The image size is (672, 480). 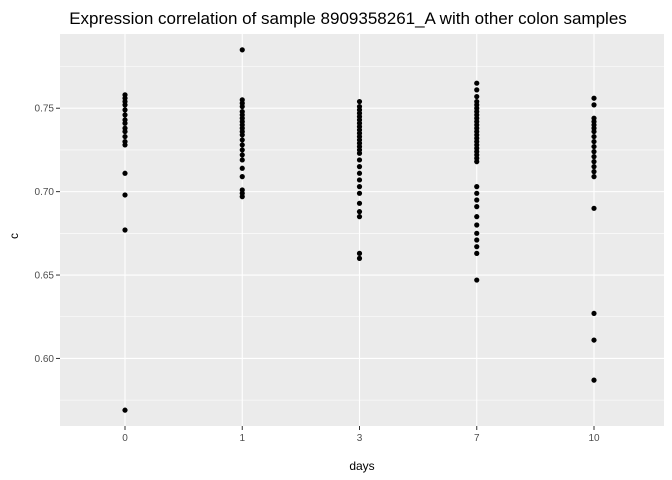 I want to click on x-tick-label: 1, so click(x=242, y=438).